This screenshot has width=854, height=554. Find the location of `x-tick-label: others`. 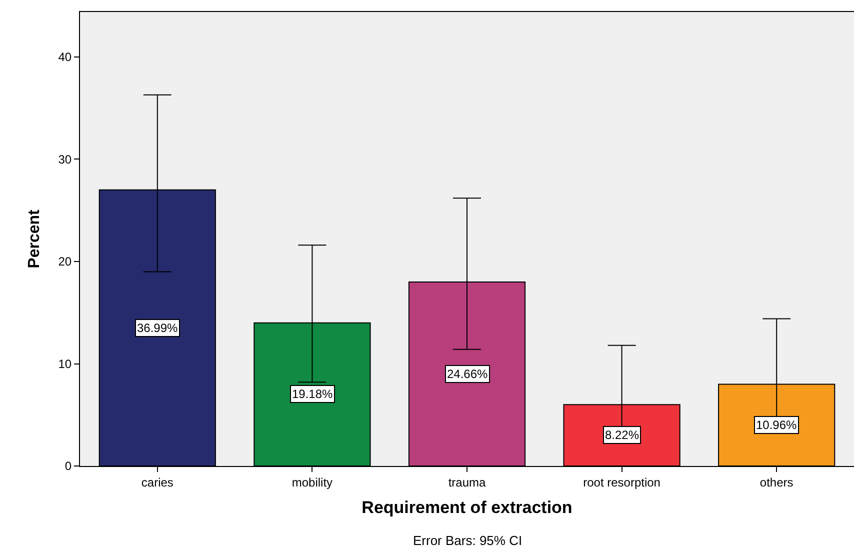

x-tick-label: others is located at coordinates (777, 482).